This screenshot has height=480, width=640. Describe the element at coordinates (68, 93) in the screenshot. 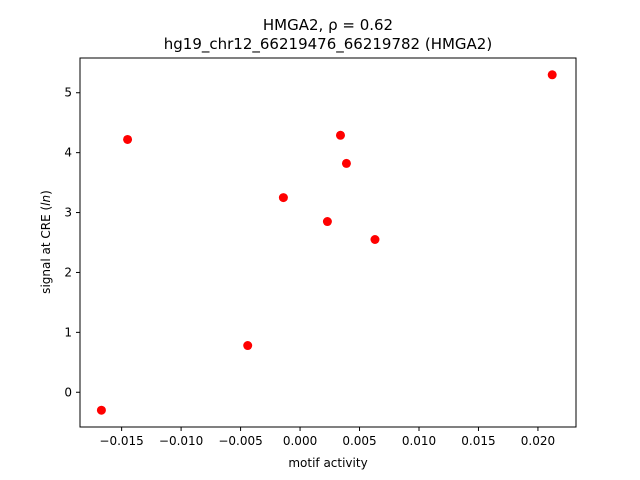

I see `y-tick-label: 5` at that location.